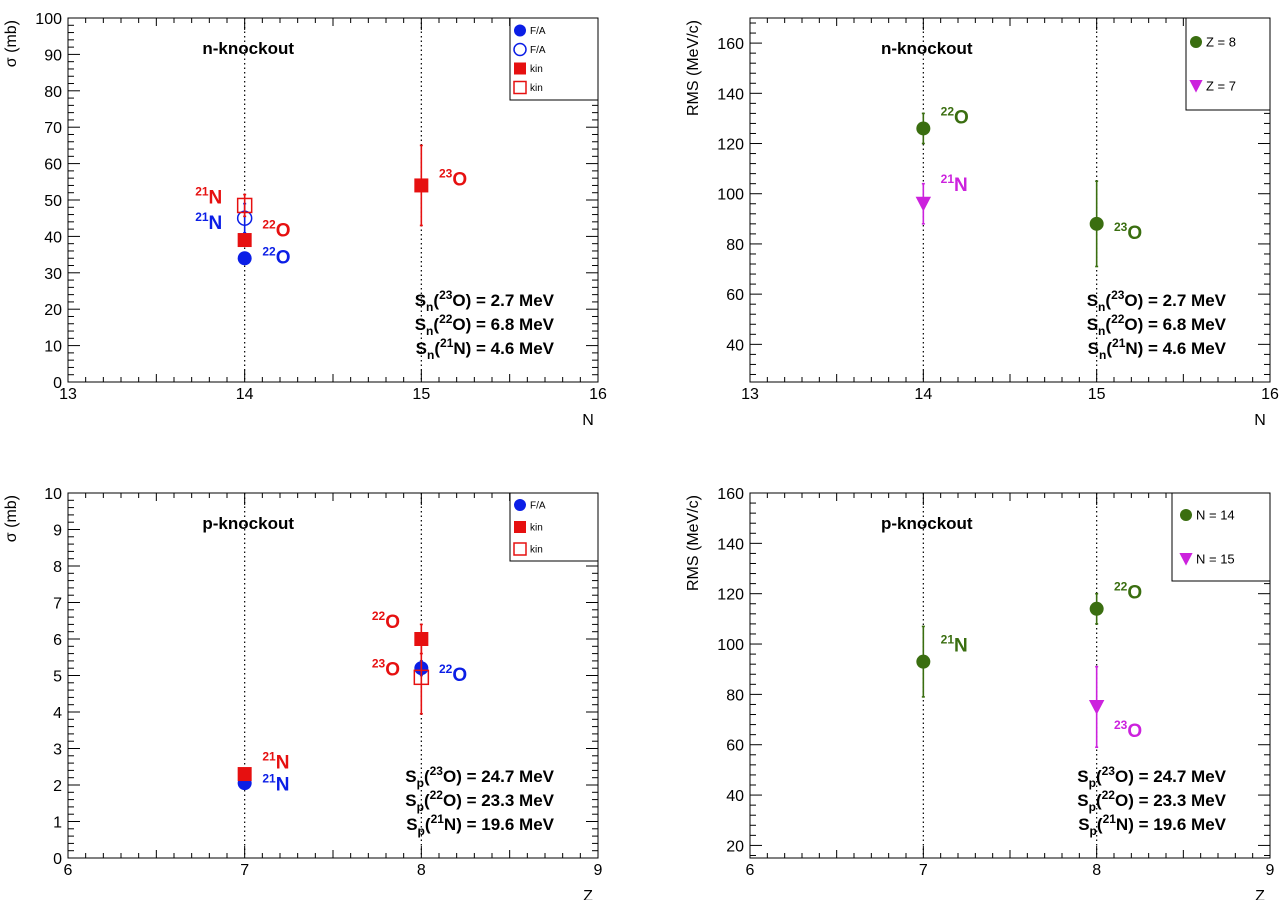 The width and height of the screenshot is (1285, 900). Describe the element at coordinates (421, 394) in the screenshot. I see `x-tick-label: 15` at that location.